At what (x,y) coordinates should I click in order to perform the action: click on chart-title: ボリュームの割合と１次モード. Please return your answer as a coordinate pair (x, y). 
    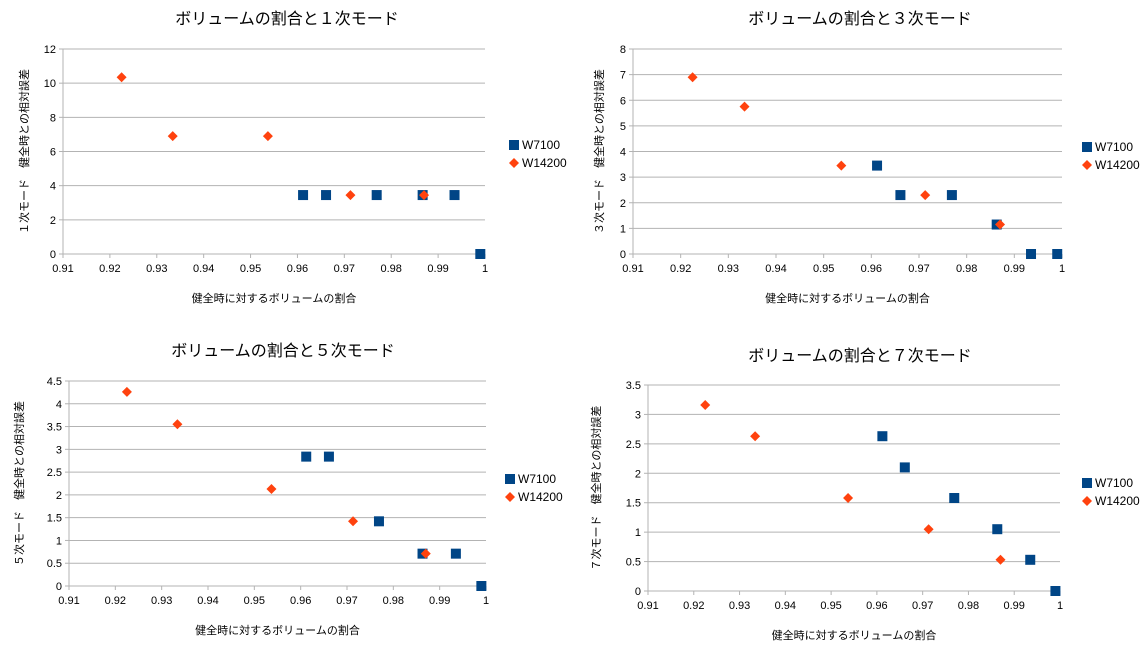
    Looking at the image, I should click on (287, 18).